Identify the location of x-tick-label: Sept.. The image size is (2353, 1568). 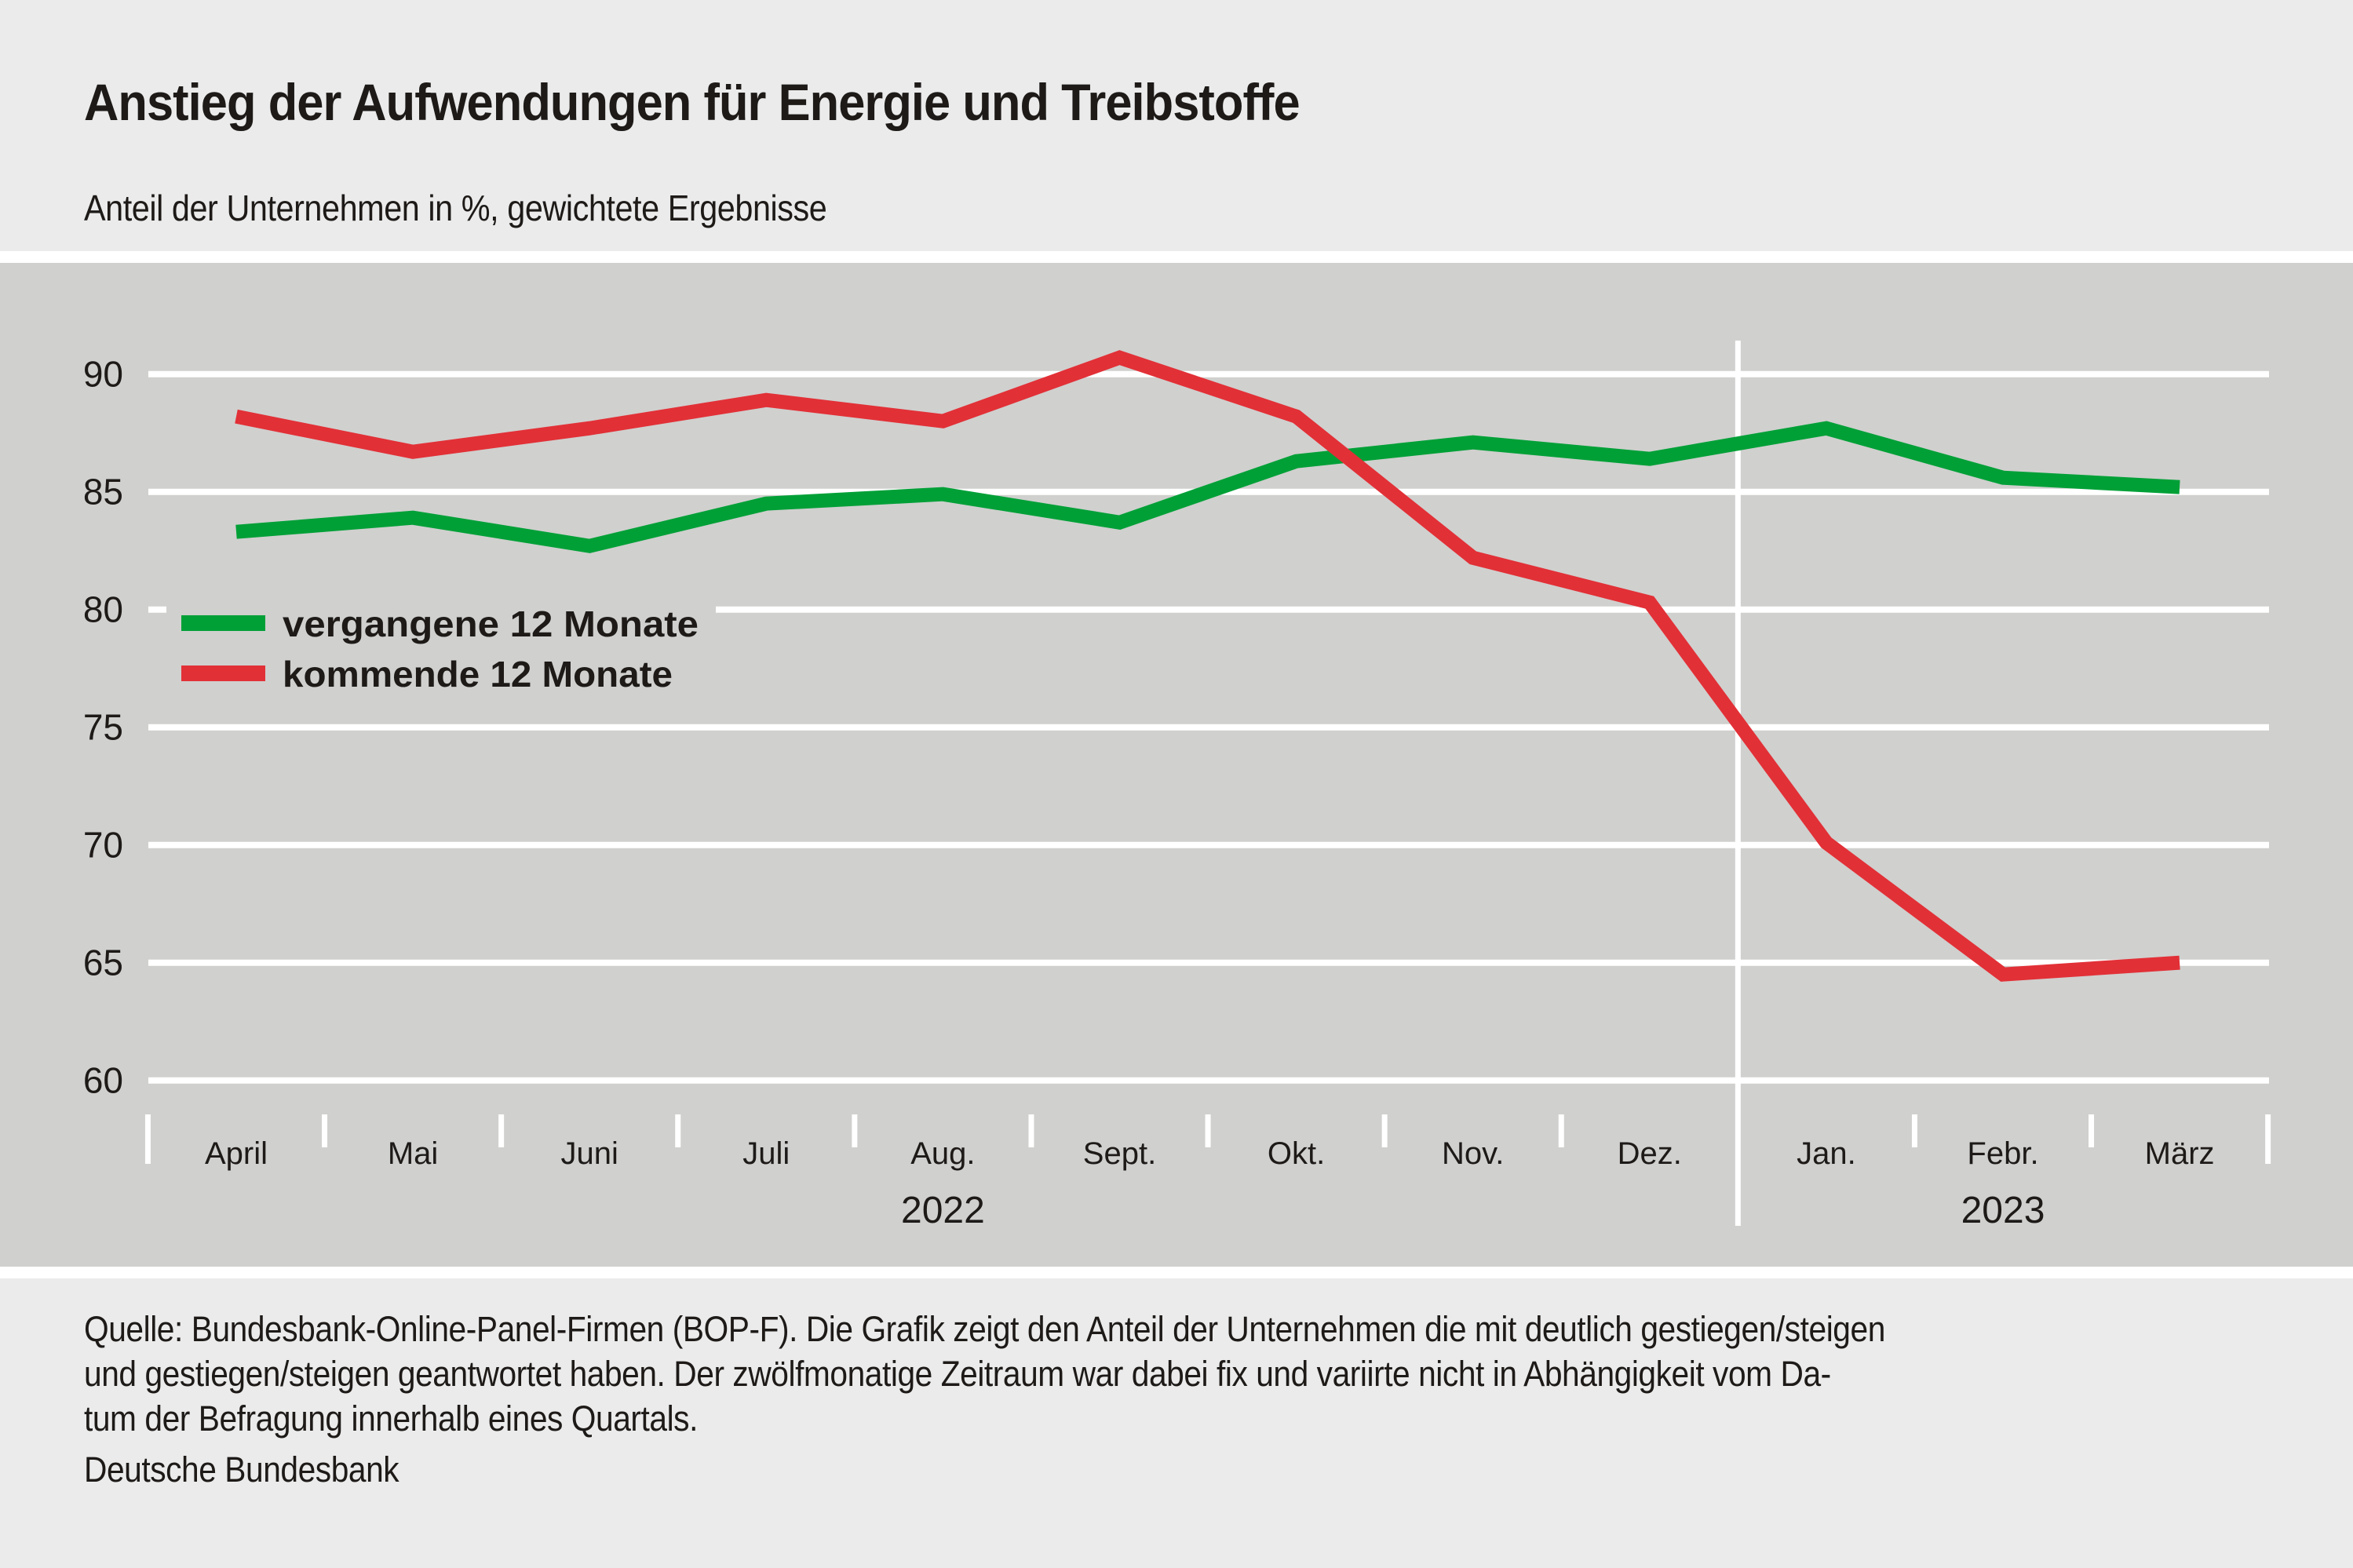
(1120, 1153).